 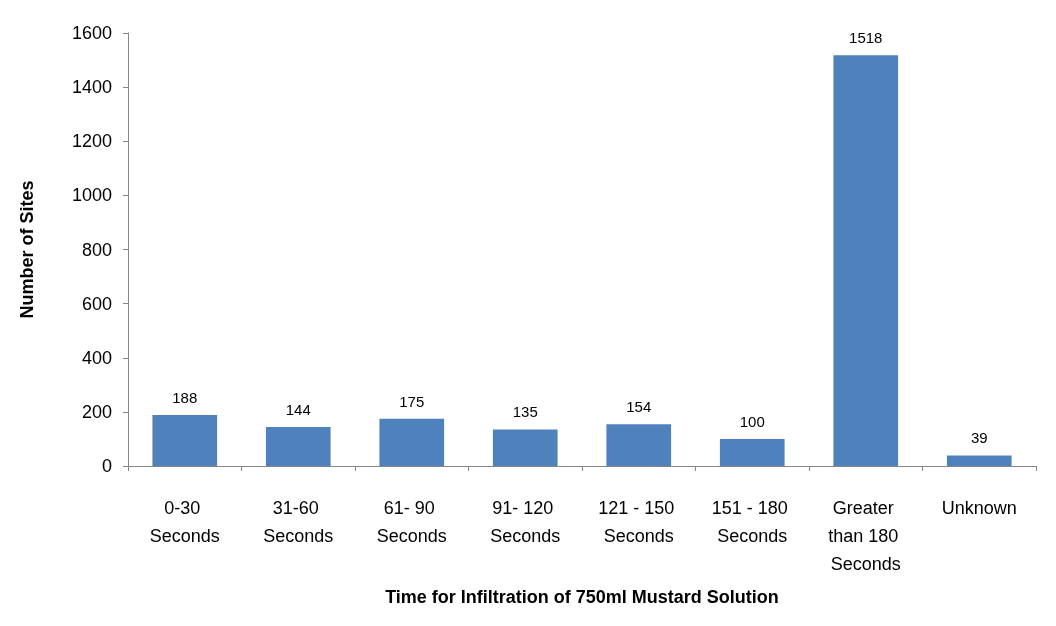 What do you see at coordinates (866, 536) in the screenshot?
I see `x-tick-label: Greater than 180 Seconds` at bounding box center [866, 536].